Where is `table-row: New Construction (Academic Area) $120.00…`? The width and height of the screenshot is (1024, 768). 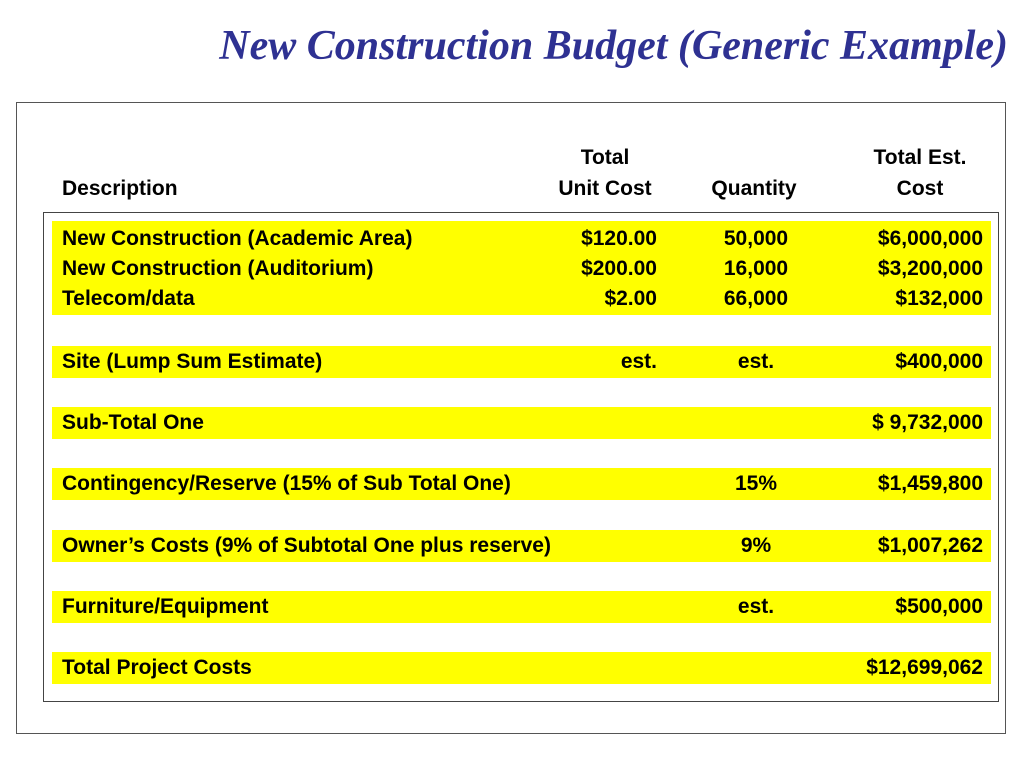 table-row: New Construction (Academic Area) $120.00… is located at coordinates (521, 239).